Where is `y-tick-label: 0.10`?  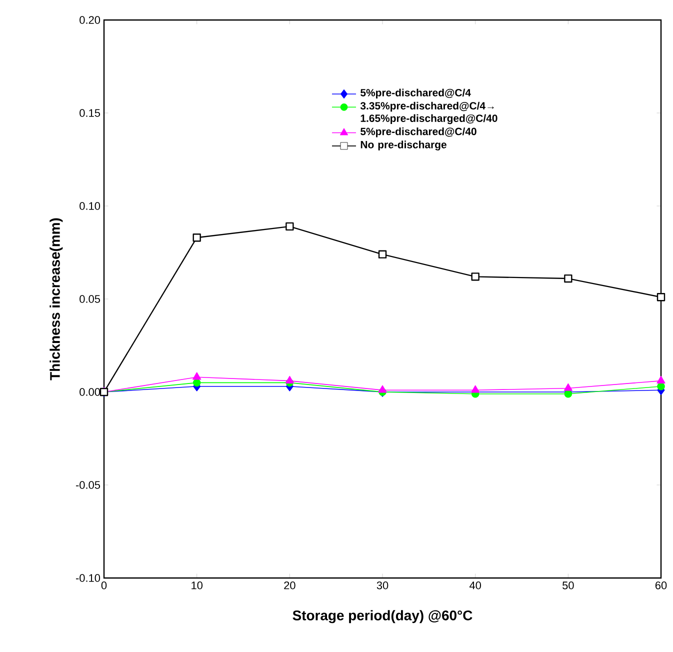 y-tick-label: 0.10 is located at coordinates (90, 206).